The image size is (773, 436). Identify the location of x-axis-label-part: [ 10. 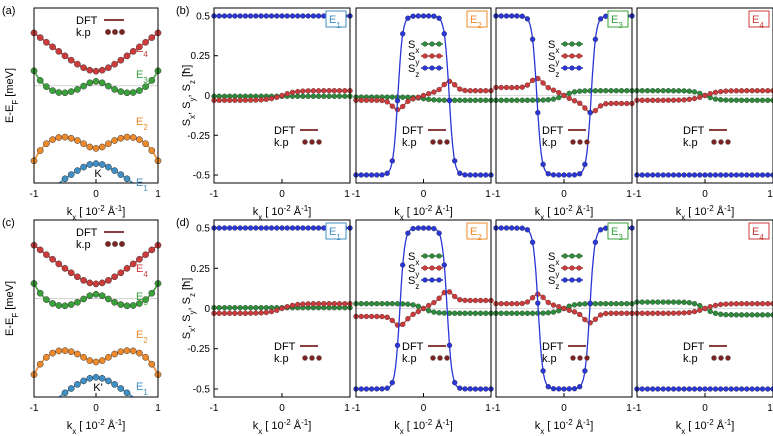
(554, 426).